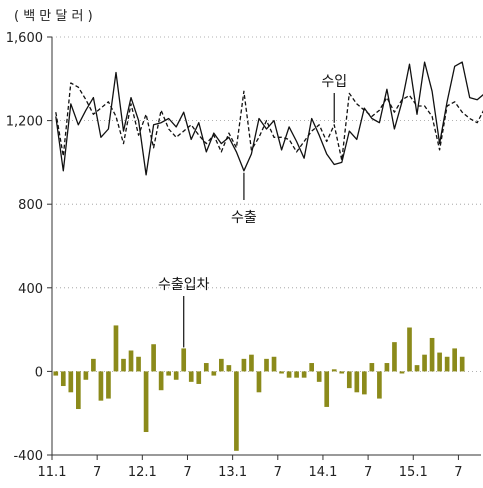 Image resolution: width=483 pixels, height=488 pixels. What do you see at coordinates (142, 472) in the screenshot?
I see `x-tick-label-2: 12.1` at bounding box center [142, 472].